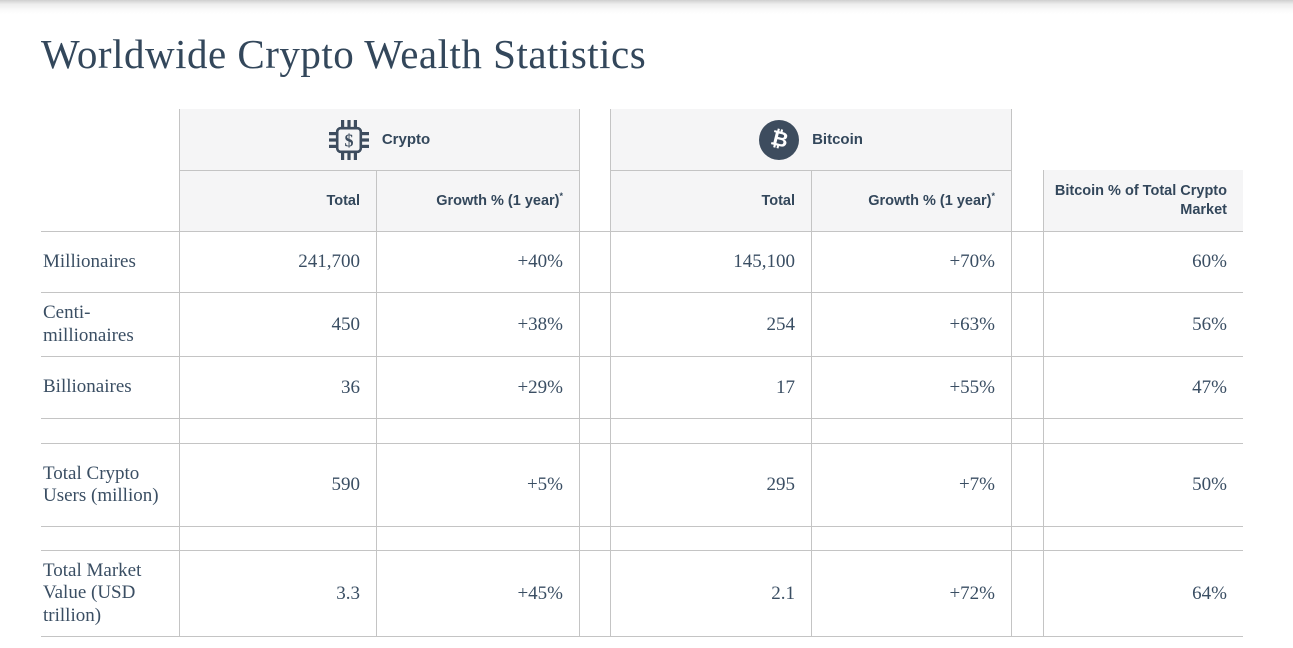 The height and width of the screenshot is (648, 1293). What do you see at coordinates (277, 261) in the screenshot?
I see `cell-crypto-total: 241,700` at bounding box center [277, 261].